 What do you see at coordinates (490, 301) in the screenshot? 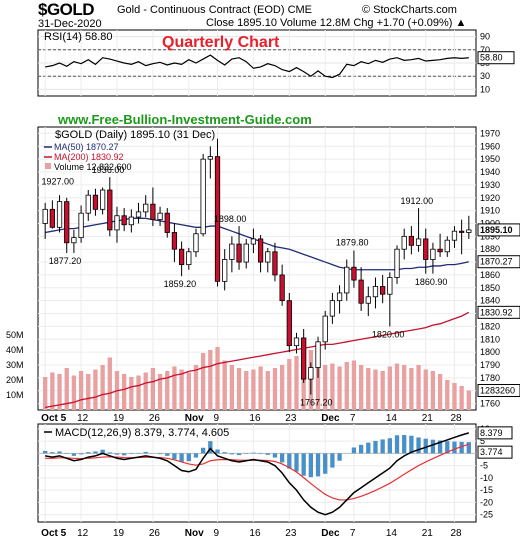
I see `price-tick-label: 1840` at bounding box center [490, 301].